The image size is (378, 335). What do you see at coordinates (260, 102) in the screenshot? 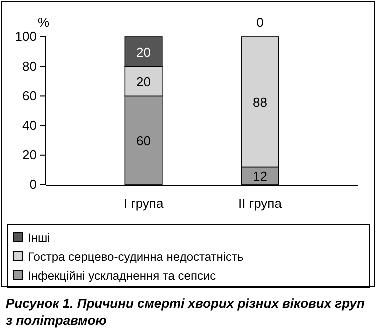
I see `data-label: 88` at bounding box center [260, 102].